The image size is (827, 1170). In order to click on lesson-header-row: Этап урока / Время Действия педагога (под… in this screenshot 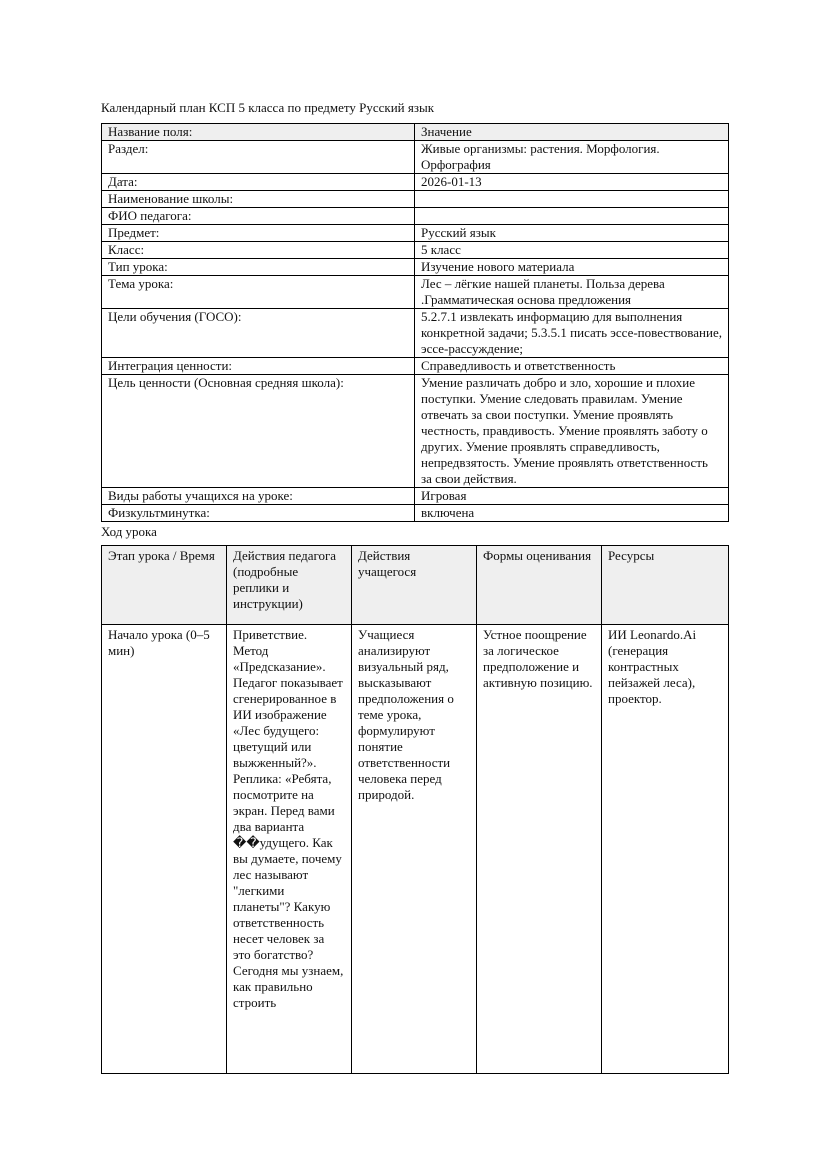, I will do `click(415, 585)`.